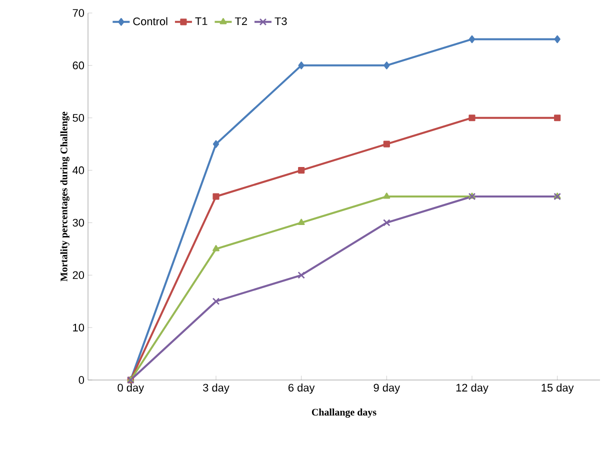  Describe the element at coordinates (78, 222) in the screenshot. I see `y-tick-label: 30` at that location.